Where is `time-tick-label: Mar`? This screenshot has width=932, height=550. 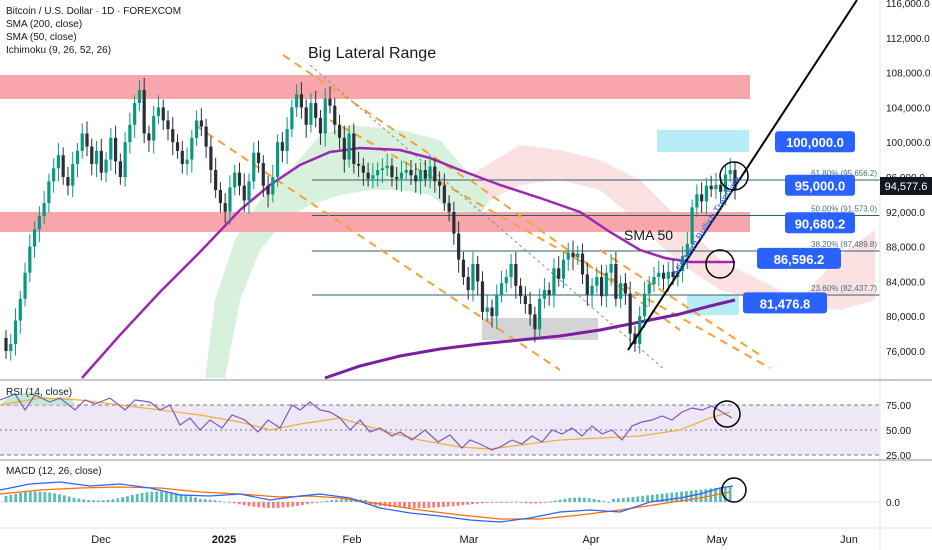 time-tick-label: Mar is located at coordinates (469, 540).